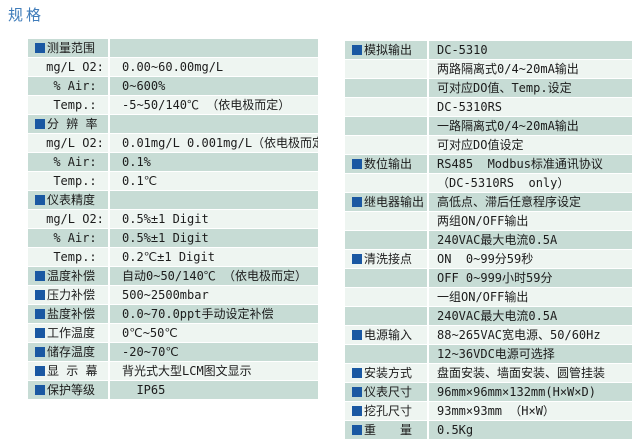  What do you see at coordinates (530, 392) in the screenshot?
I see `spec-value: 96mm×96mm×132mm(H×W×D)` at bounding box center [530, 392].